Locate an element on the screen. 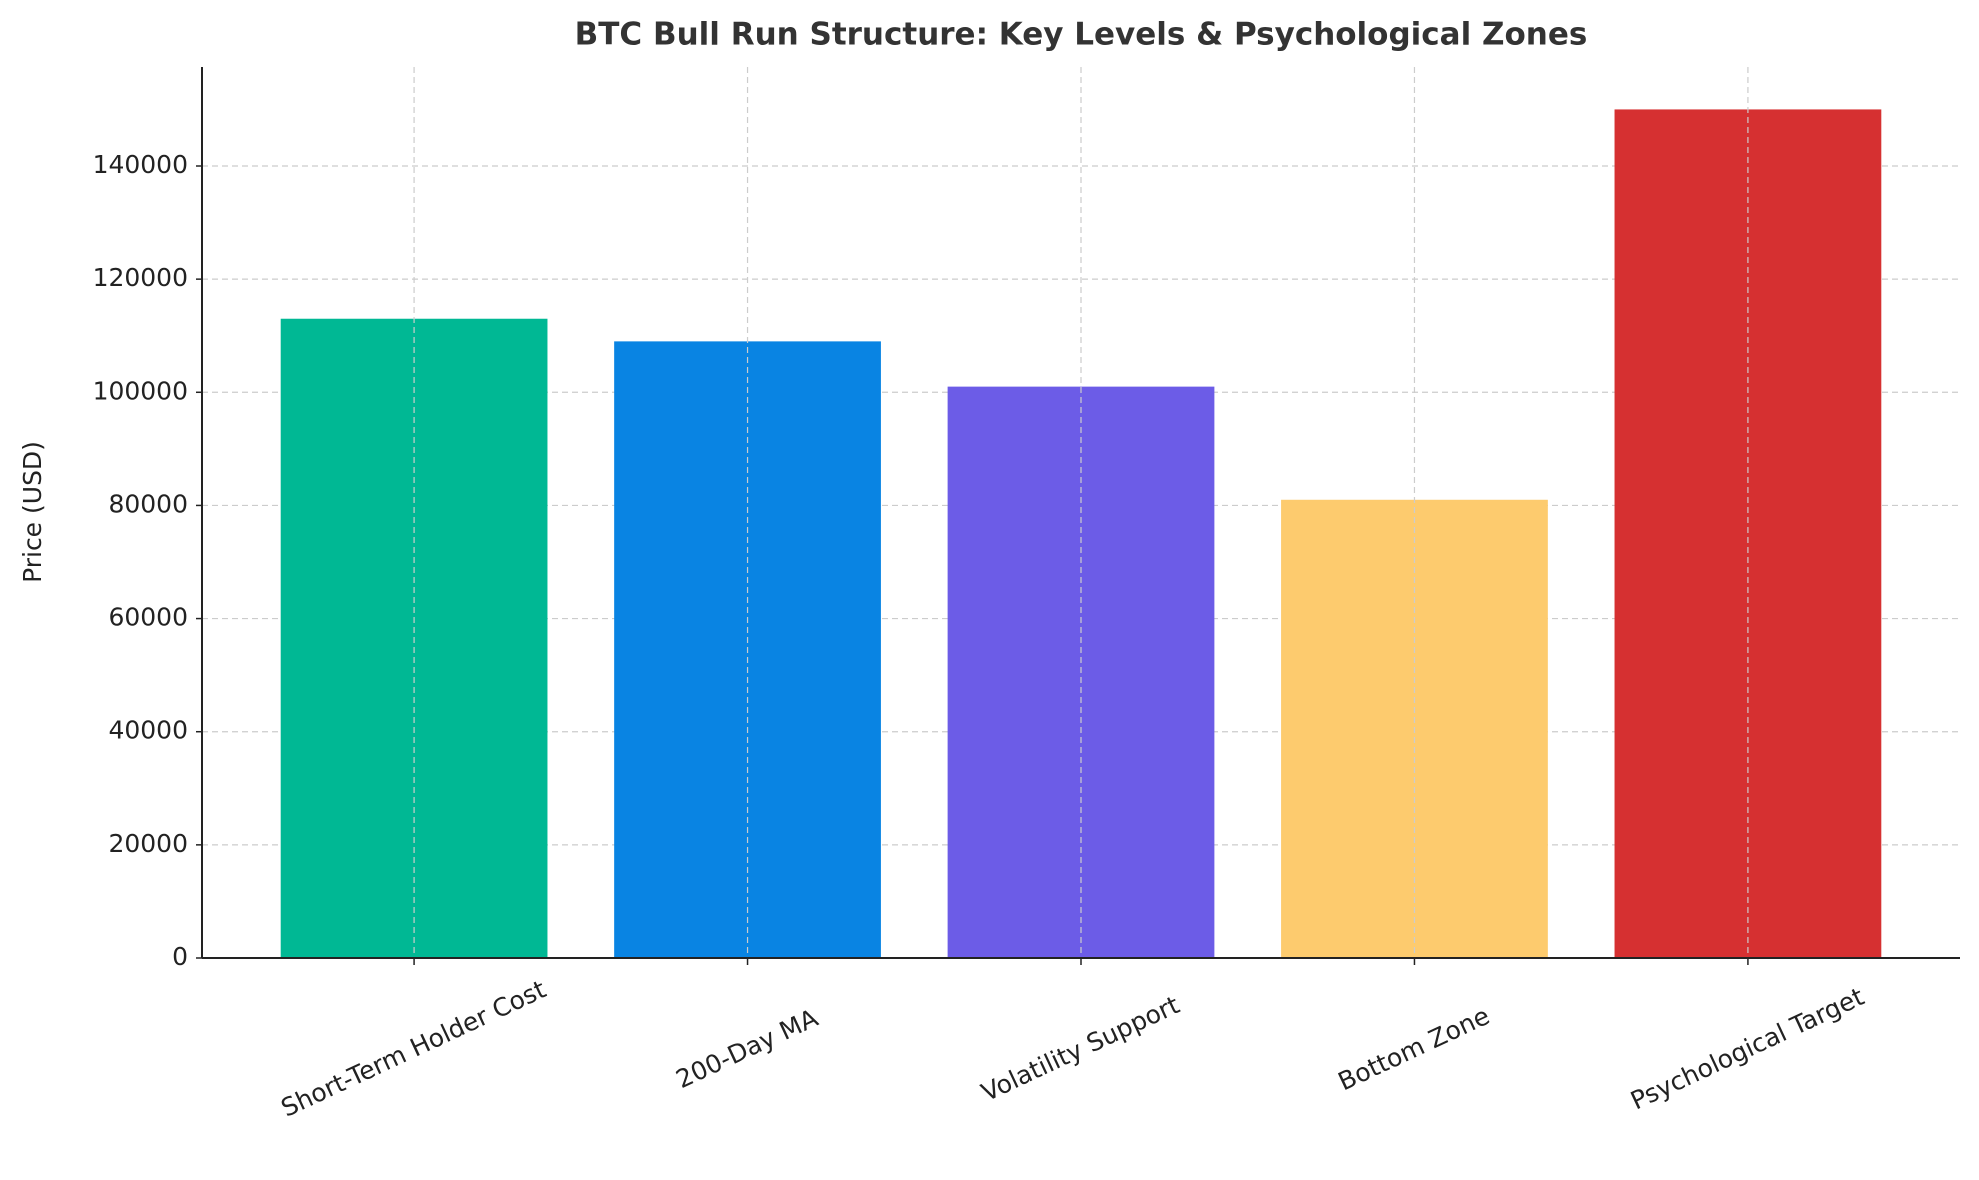 This screenshot has width=1979, height=1180. x-tick-label: Bottom Zone is located at coordinates (1414, 1048).